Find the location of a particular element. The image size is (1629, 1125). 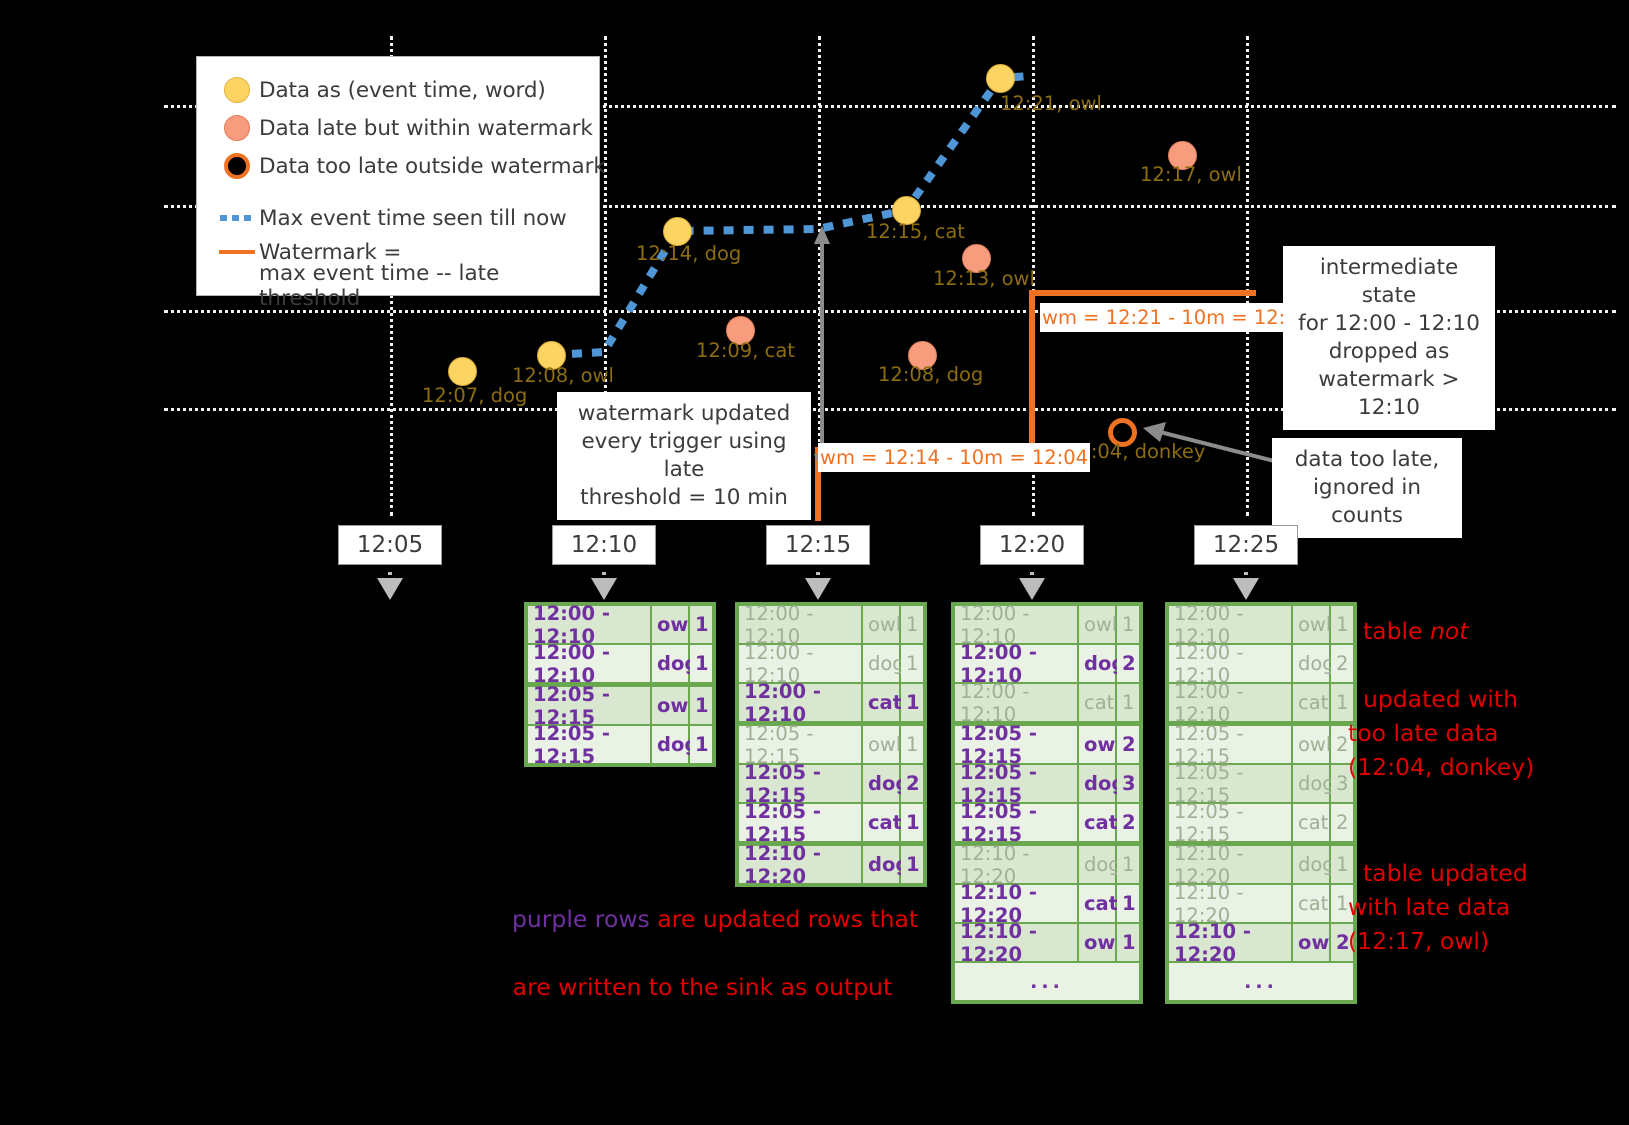

purple-rows-desc: are updated rows that is located at coordinates (784, 919).